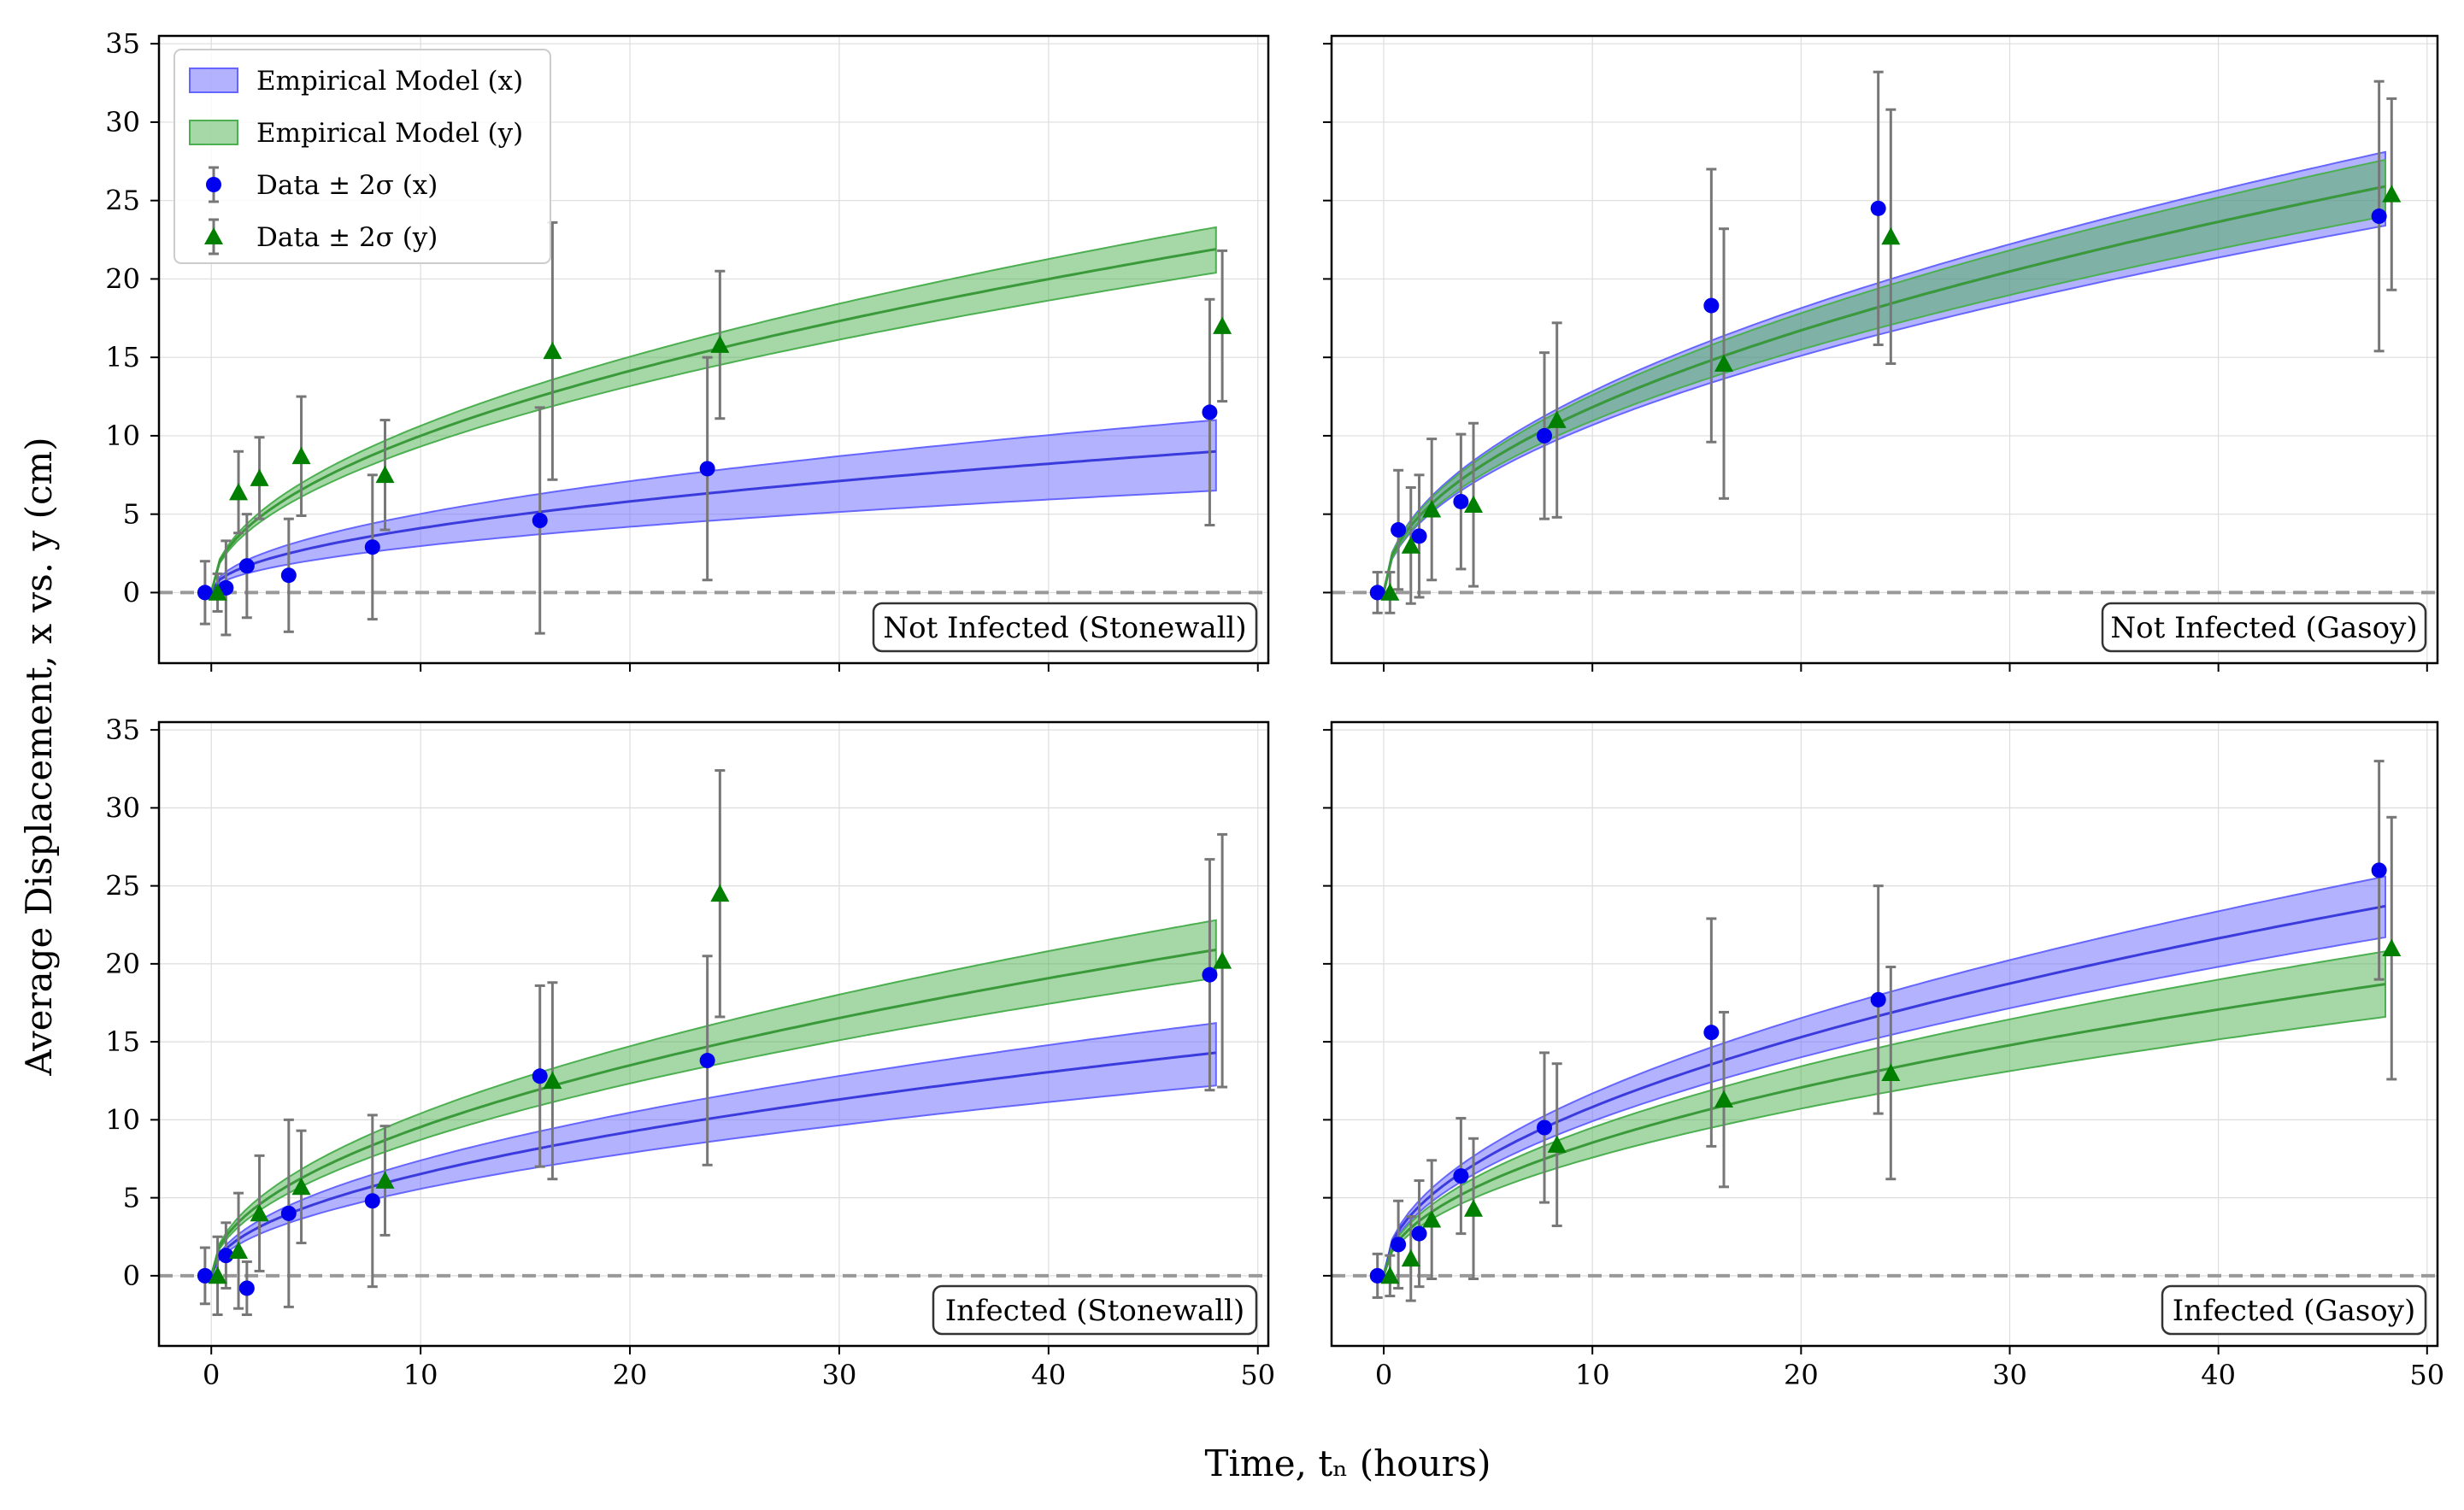  What do you see at coordinates (213, 132) in the screenshot?
I see `legend-swatch-band-y` at bounding box center [213, 132].